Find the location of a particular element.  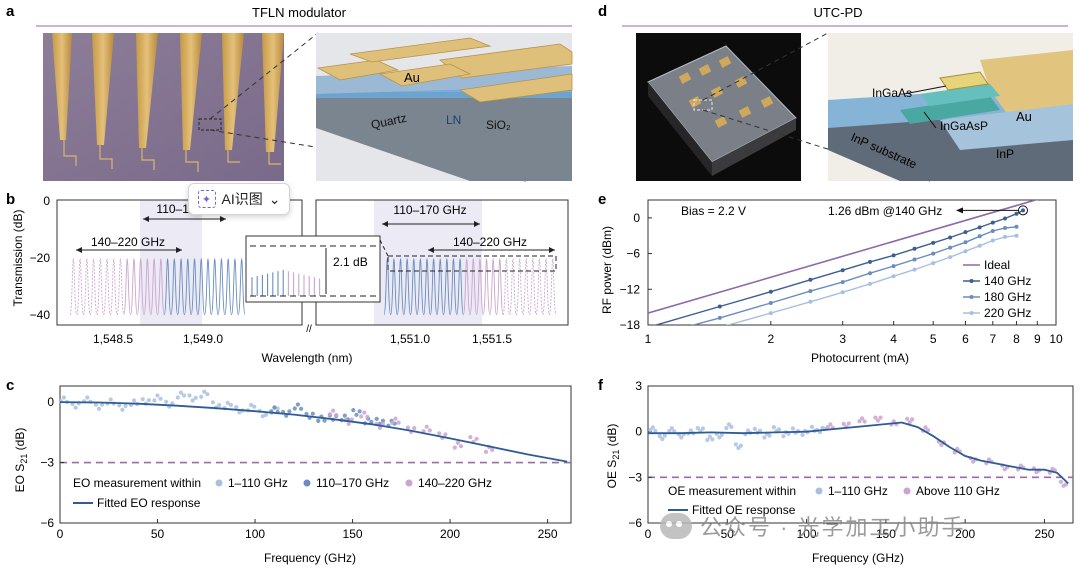

panel-e-xtick-9: 10 is located at coordinates (1056, 339).